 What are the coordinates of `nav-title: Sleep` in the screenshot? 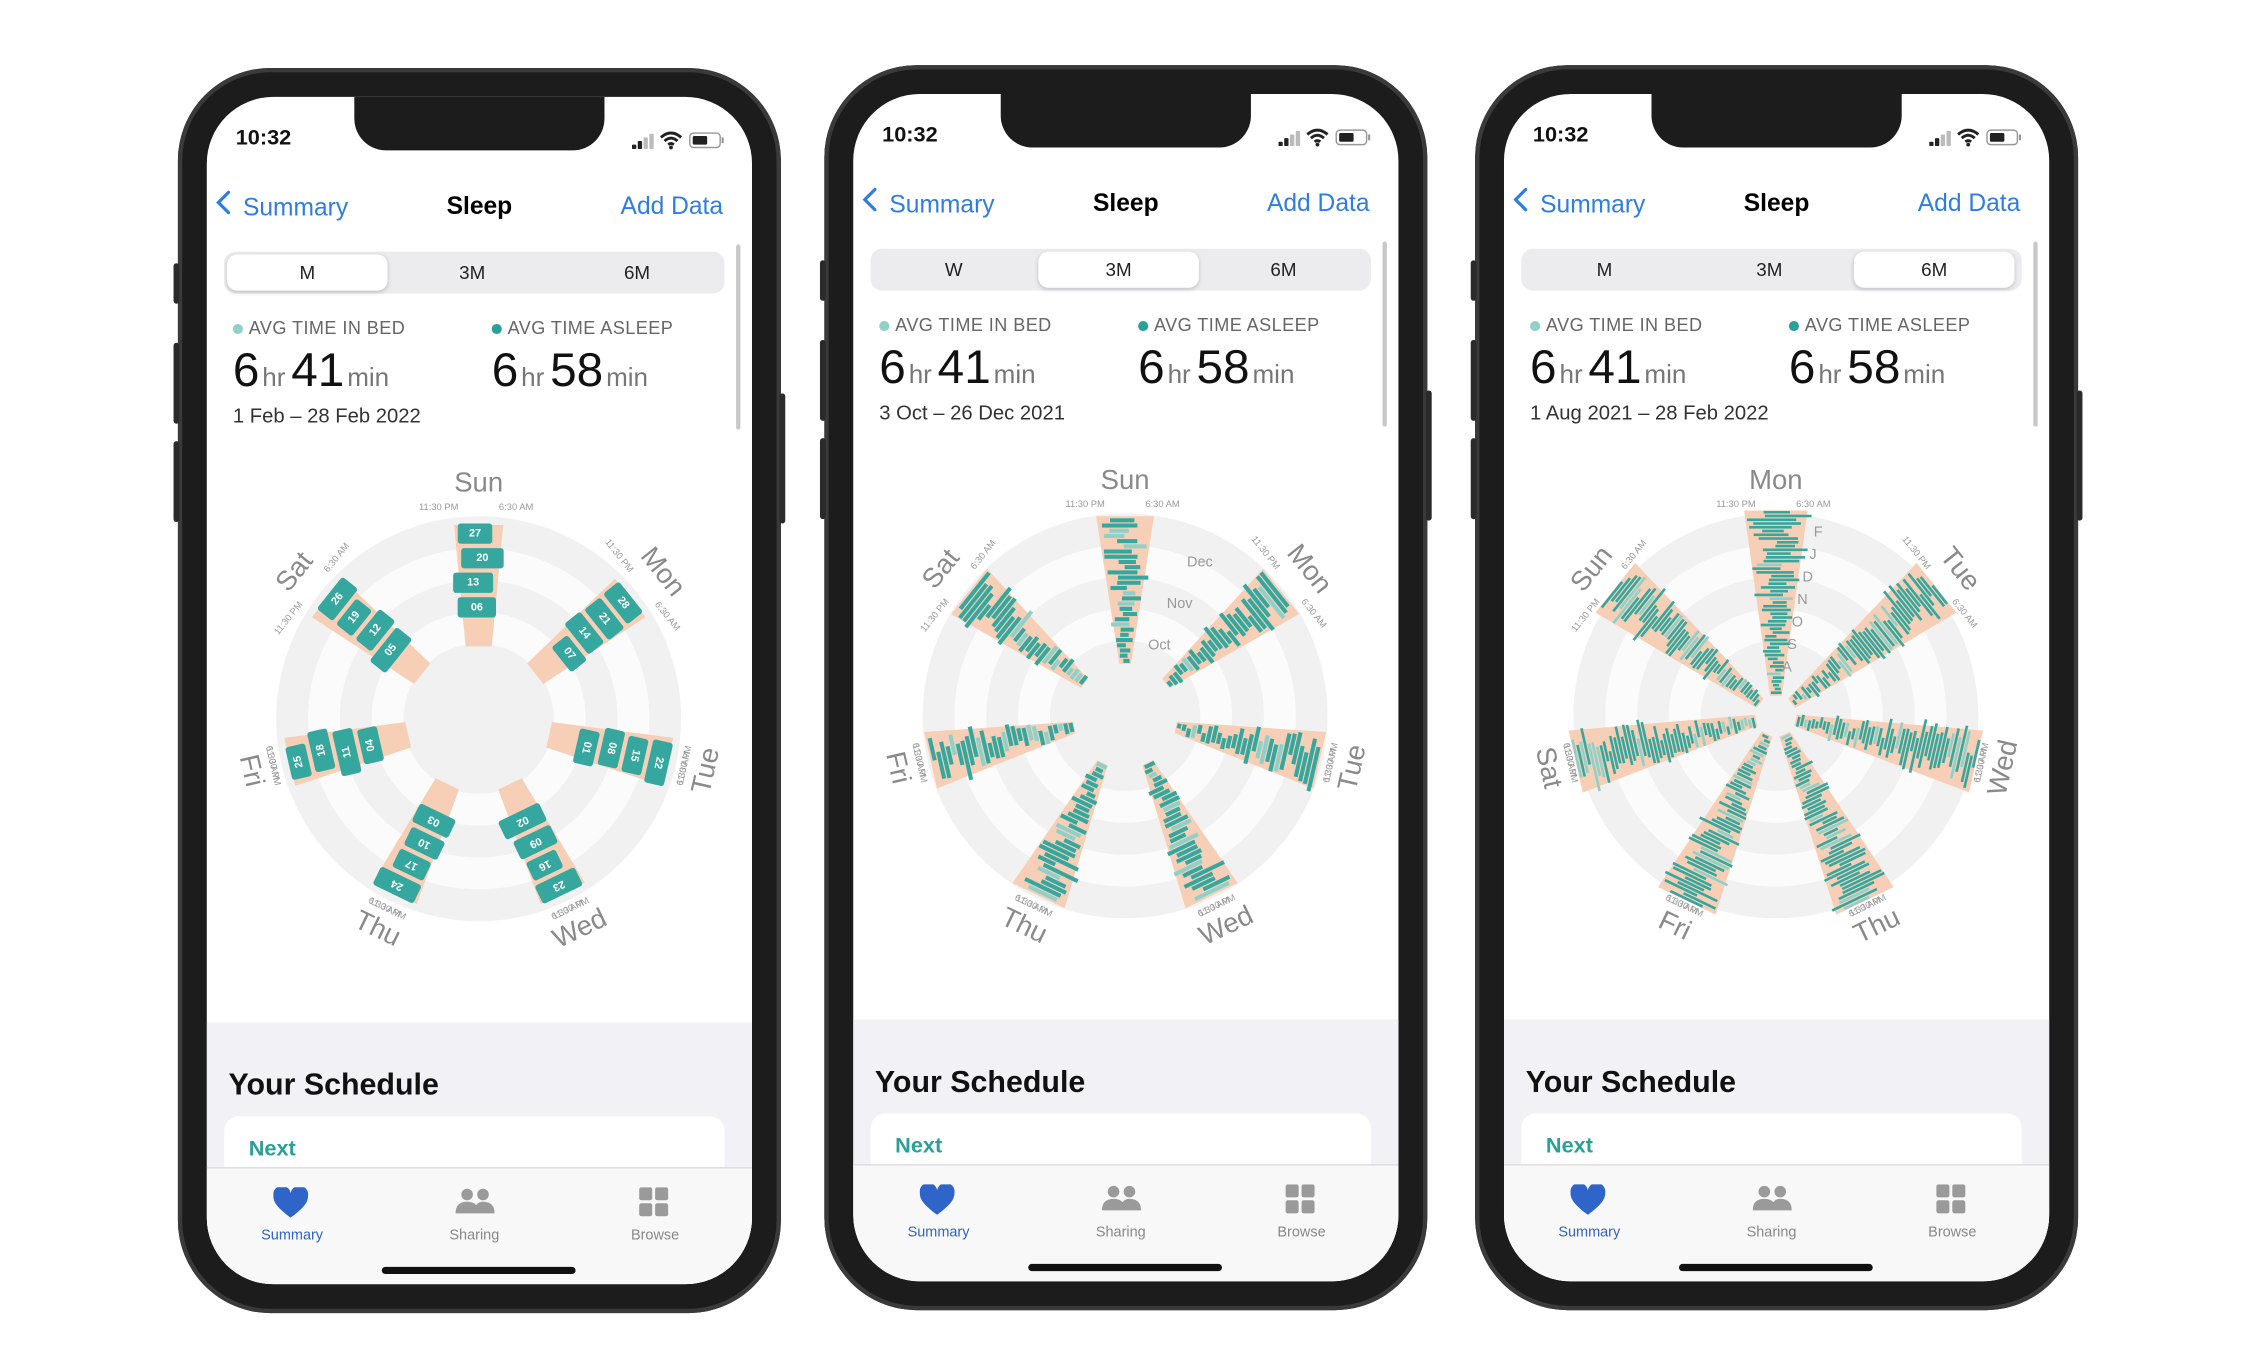 It's located at (1126, 203).